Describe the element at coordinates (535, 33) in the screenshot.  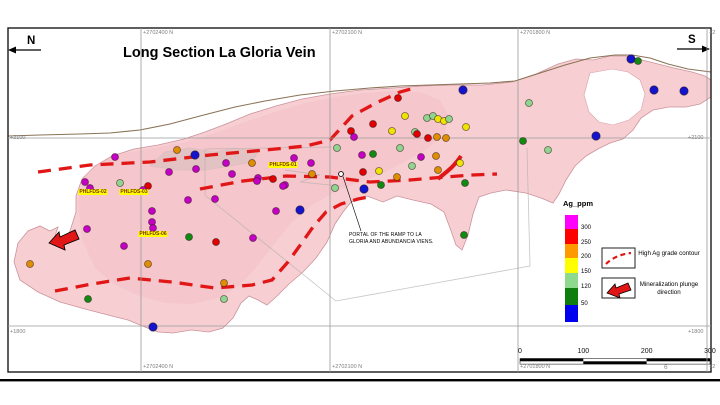
I see `grid-label-top: +2701800 N` at that location.